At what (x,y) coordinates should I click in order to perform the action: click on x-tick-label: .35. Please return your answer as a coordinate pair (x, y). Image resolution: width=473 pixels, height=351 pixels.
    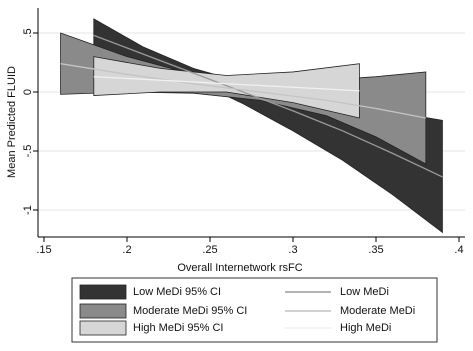
    Looking at the image, I should click on (375, 250).